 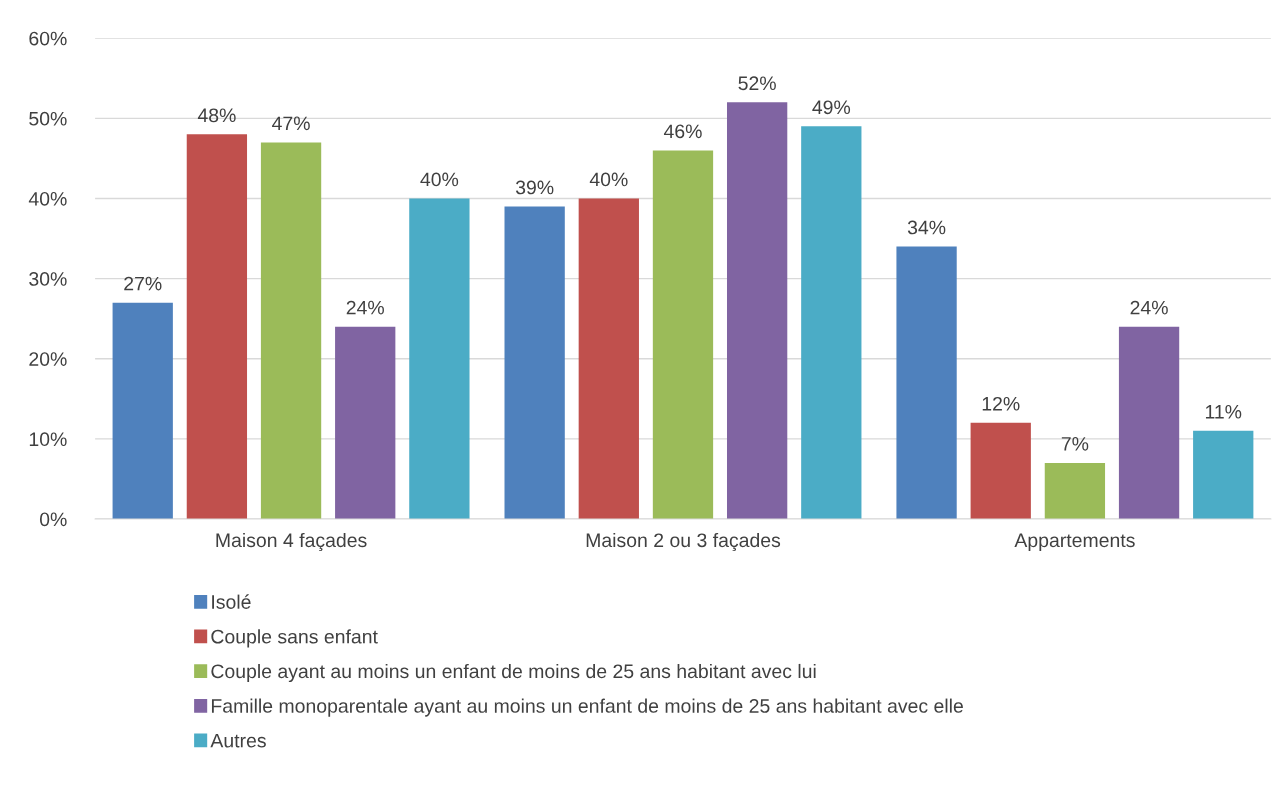 I want to click on data-label: 27%, so click(x=143, y=283).